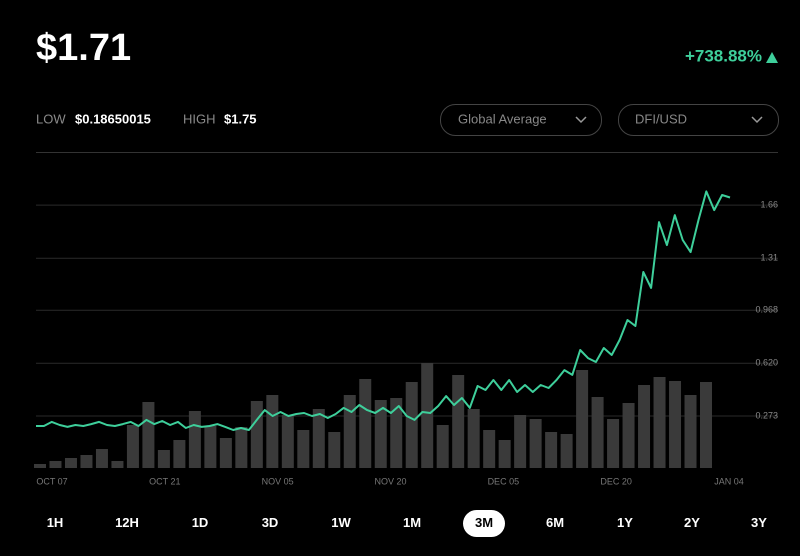  What do you see at coordinates (766, 310) in the screenshot?
I see `y-tick-label: 0.968` at bounding box center [766, 310].